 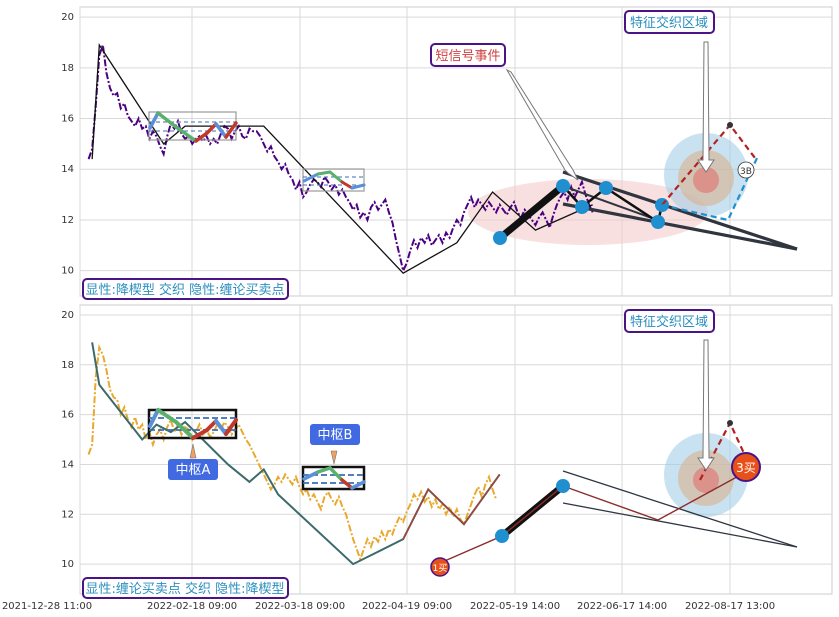 I want to click on top-ytick-label: 14, so click(x=67, y=169).